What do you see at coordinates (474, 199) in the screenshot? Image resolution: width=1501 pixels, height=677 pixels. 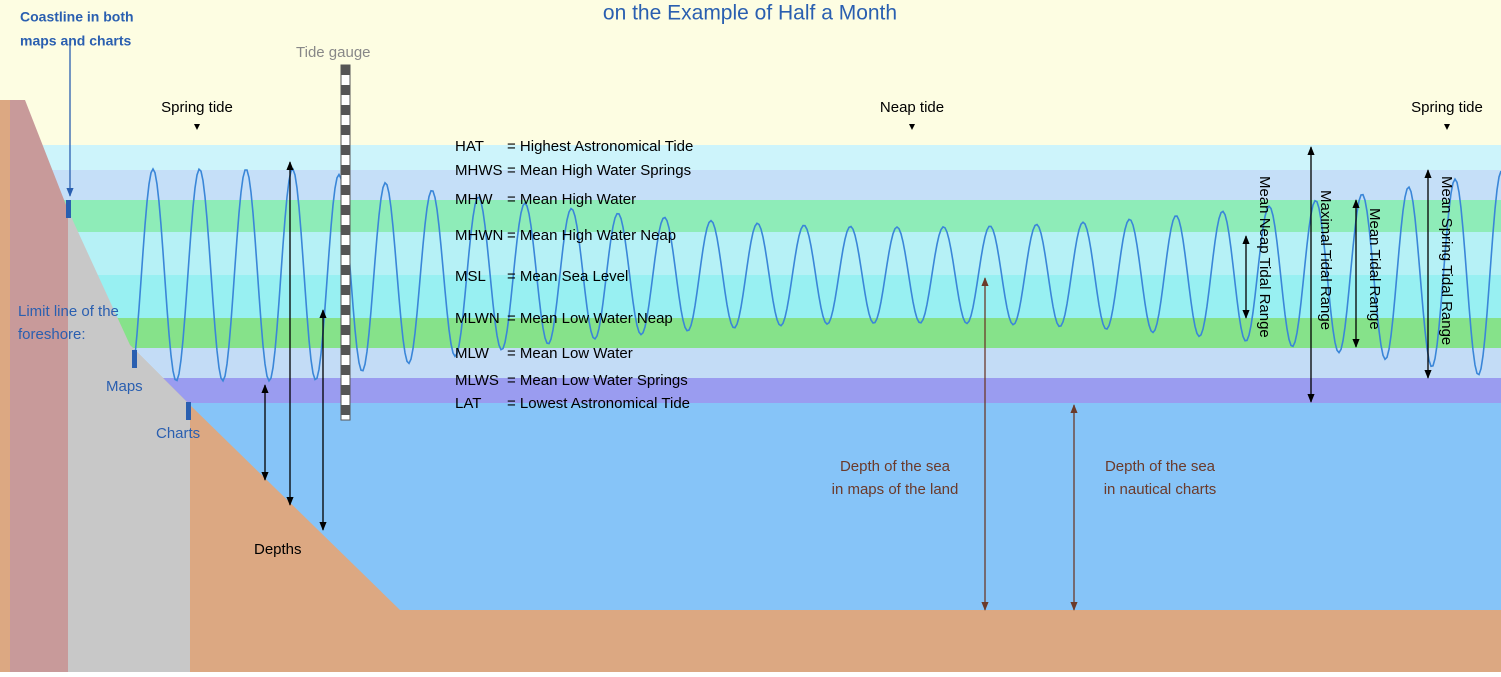 I see `level-abbr: MHW` at bounding box center [474, 199].